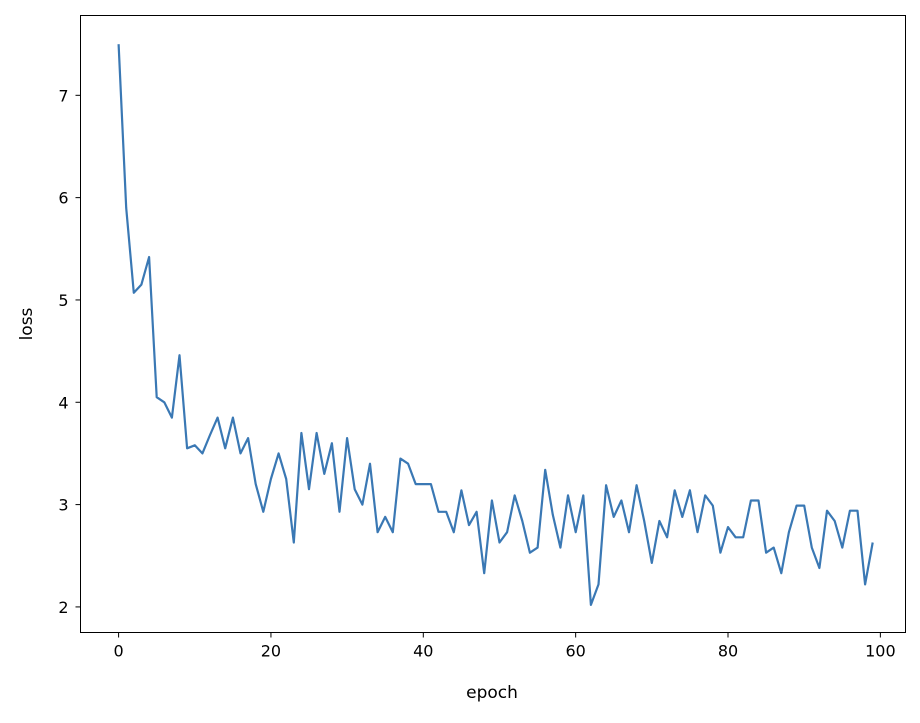 The image size is (920, 723). I want to click on x-axis-label: epoch, so click(492, 693).